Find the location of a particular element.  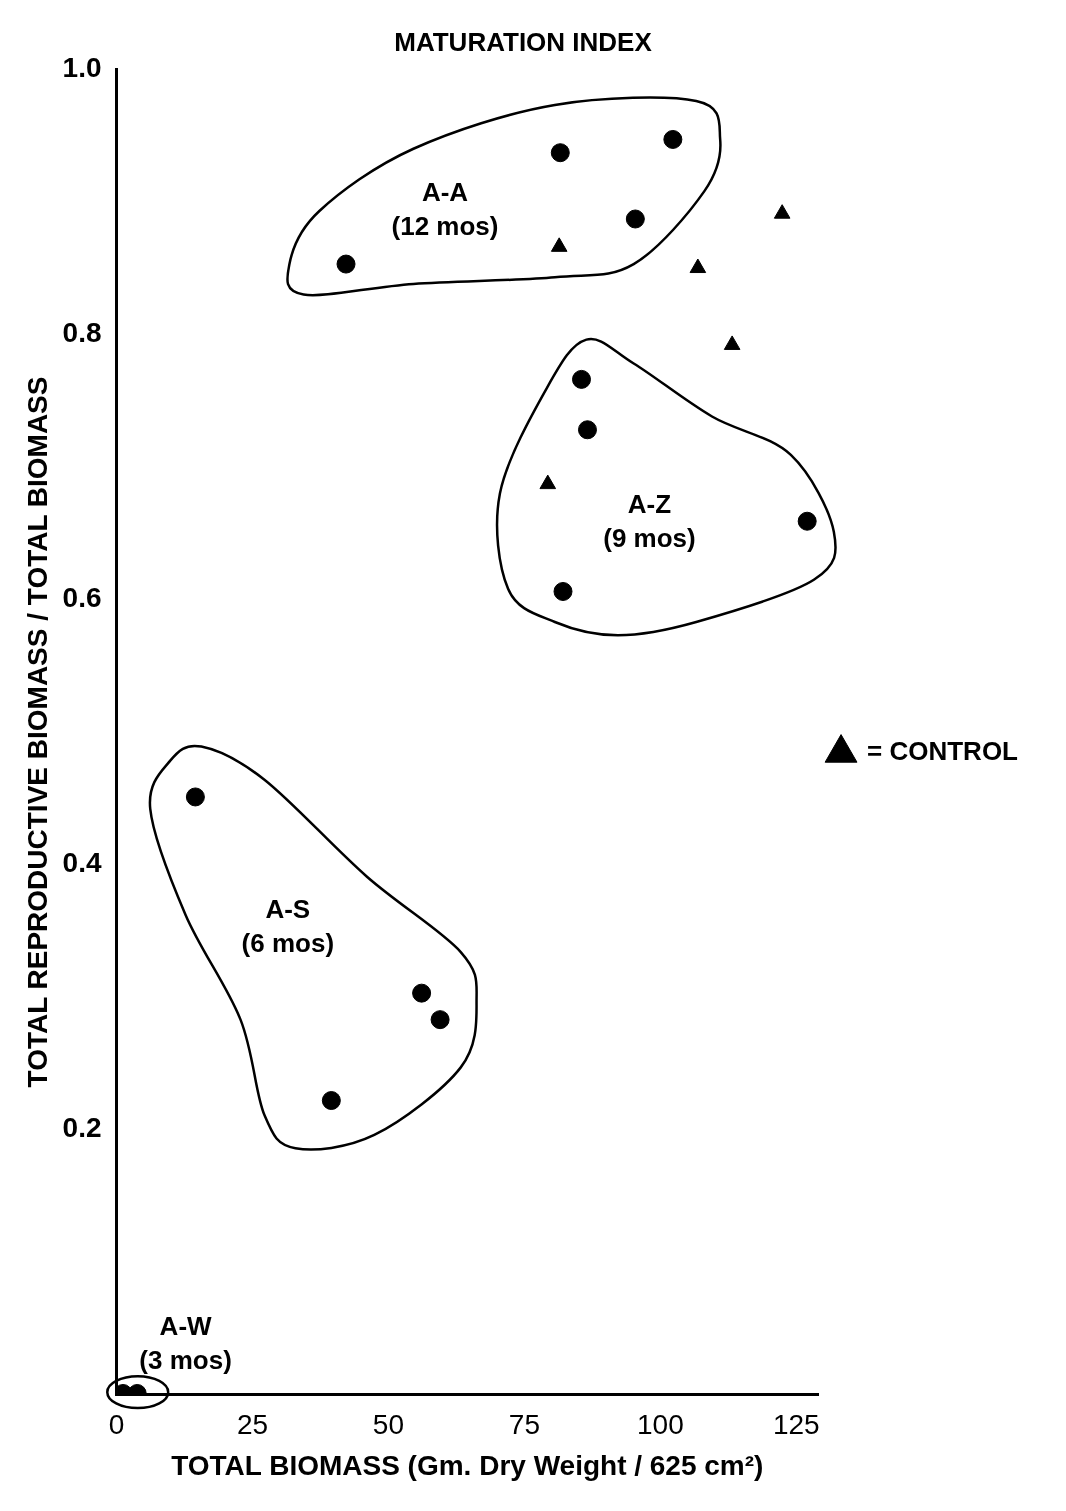

y-tick-label: 0.8 is located at coordinates (82, 333).